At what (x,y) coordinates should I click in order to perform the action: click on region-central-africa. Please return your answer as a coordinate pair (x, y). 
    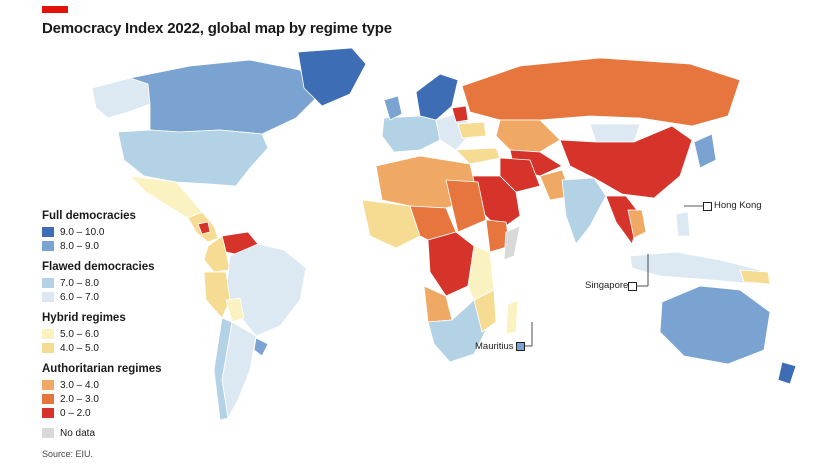
    Looking at the image, I should click on (451, 264).